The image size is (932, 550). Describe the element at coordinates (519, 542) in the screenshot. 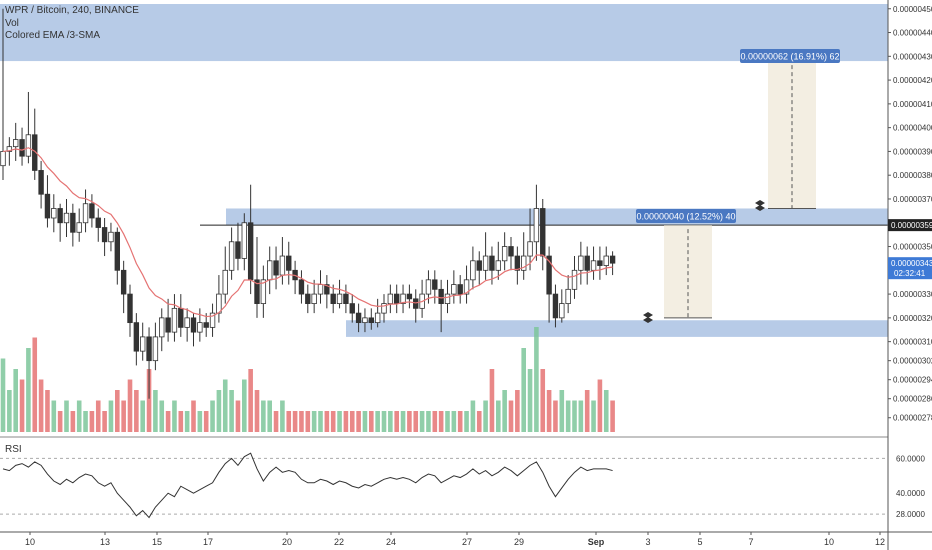

I see `time-tick: 29` at that location.